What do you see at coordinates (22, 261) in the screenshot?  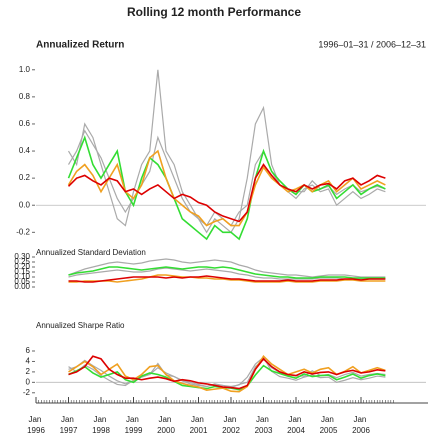 I see `y-tick-label: 0.25` at bounding box center [22, 261].